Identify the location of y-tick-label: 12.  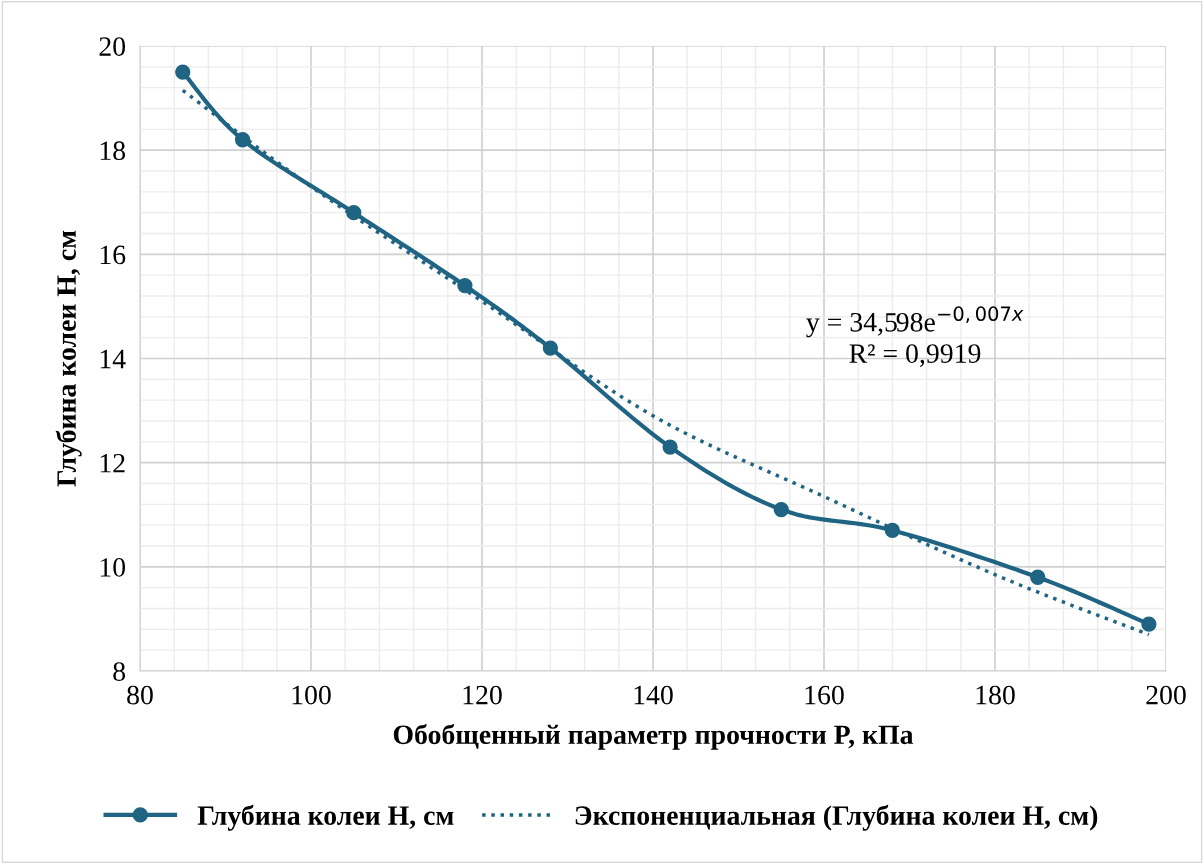
(112, 463).